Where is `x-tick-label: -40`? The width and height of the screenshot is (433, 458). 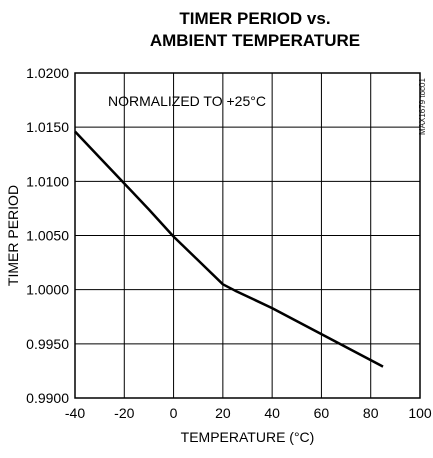
x-tick-label: -40 is located at coordinates (75, 413).